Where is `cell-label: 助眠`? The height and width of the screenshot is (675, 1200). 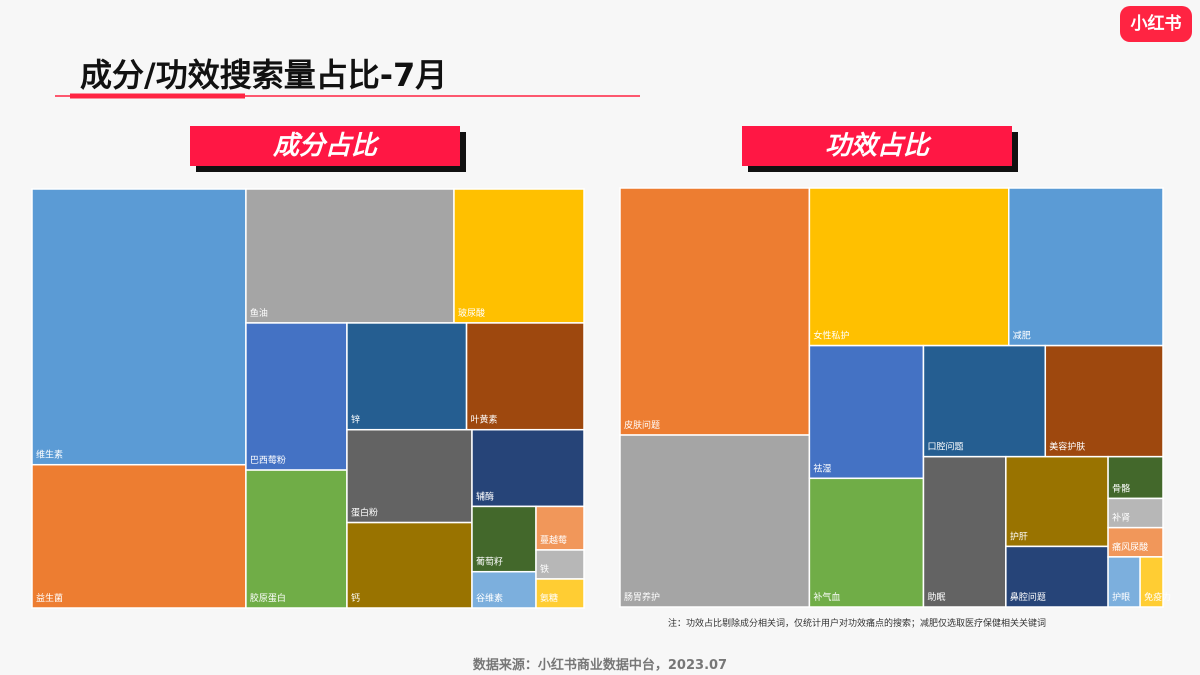 cell-label: 助眠 is located at coordinates (936, 597).